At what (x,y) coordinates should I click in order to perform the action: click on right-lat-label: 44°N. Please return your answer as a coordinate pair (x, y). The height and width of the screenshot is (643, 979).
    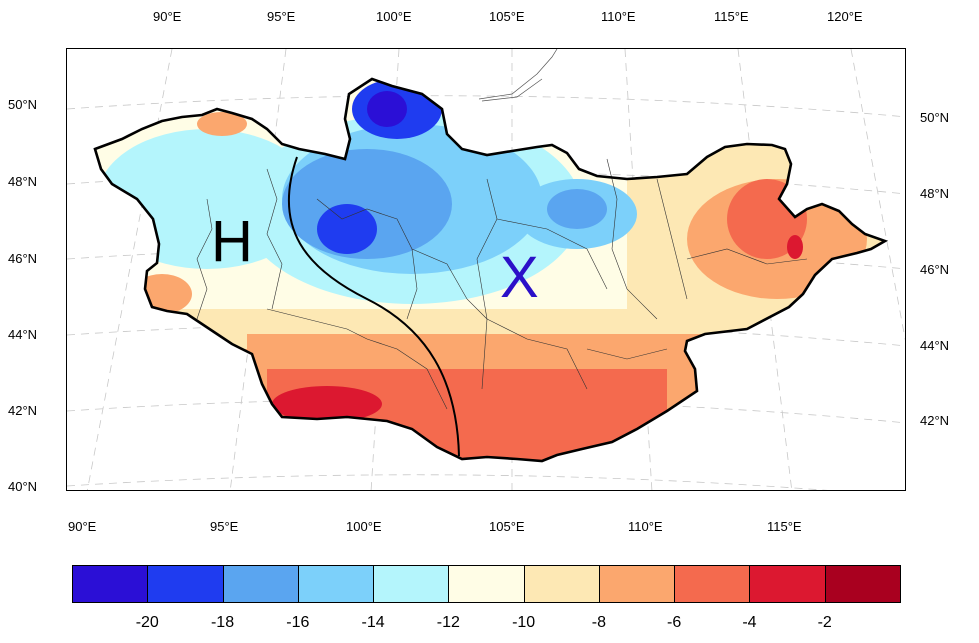
    Looking at the image, I should click on (935, 345).